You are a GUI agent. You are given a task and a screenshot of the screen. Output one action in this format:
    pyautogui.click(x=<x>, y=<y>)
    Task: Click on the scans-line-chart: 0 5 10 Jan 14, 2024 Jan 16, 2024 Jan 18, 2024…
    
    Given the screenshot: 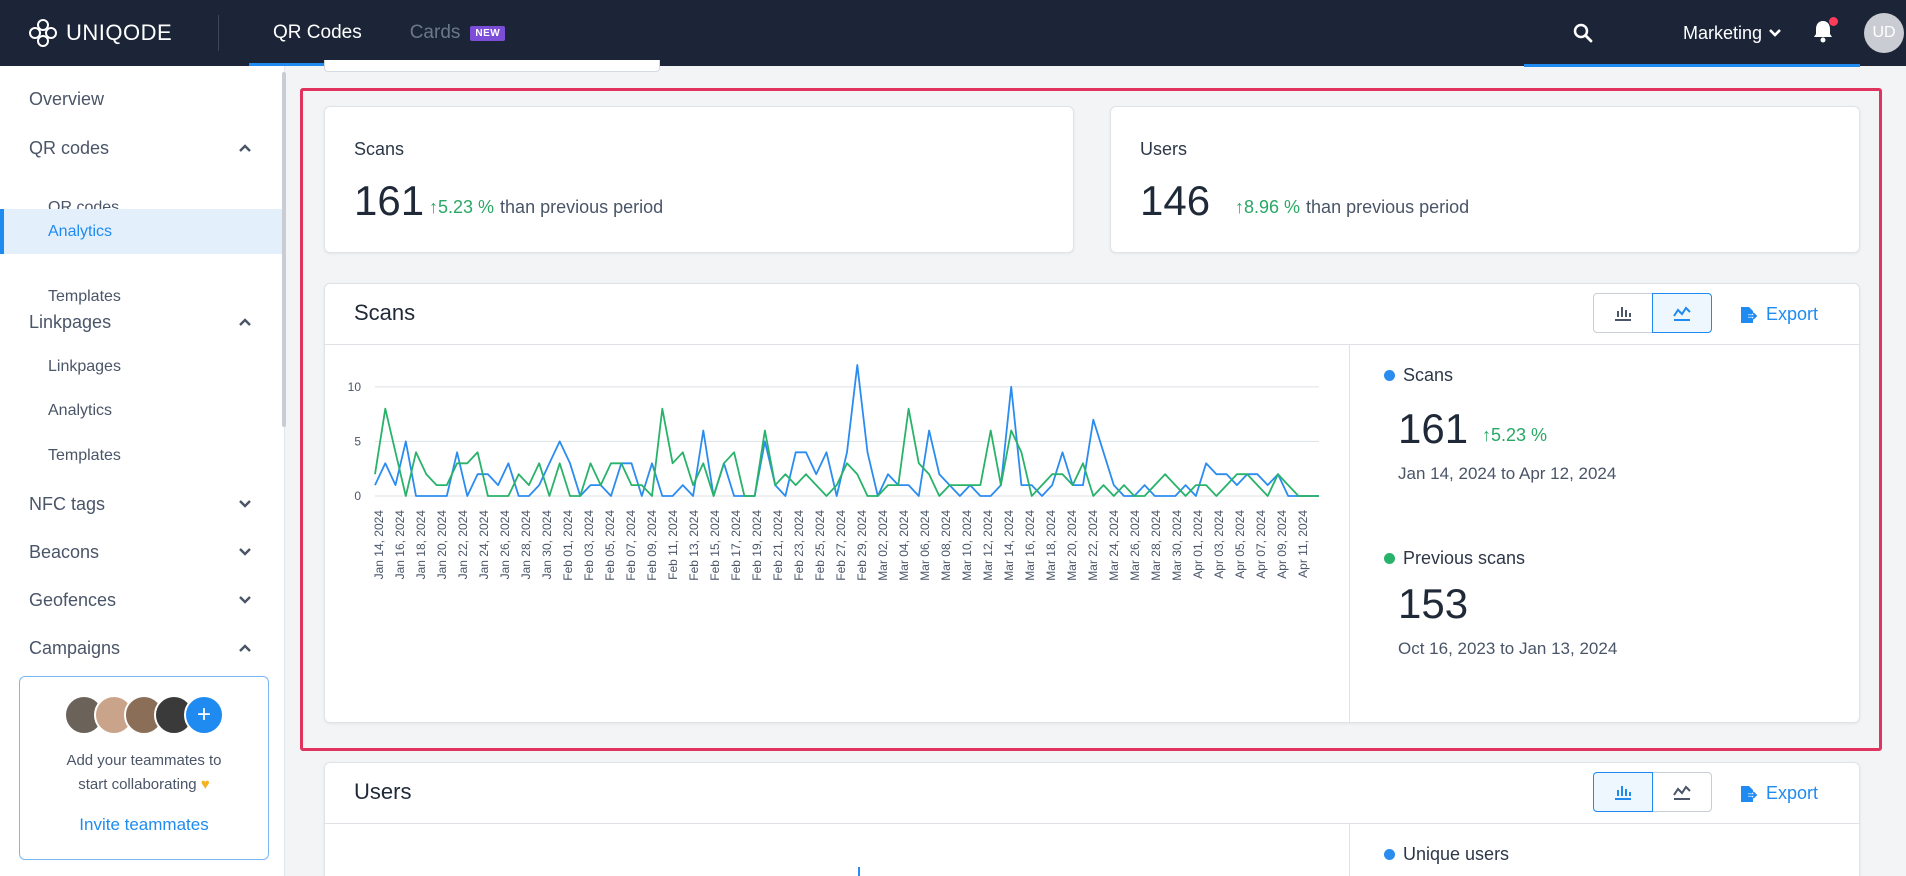 What is the action you would take?
    pyautogui.click(x=833, y=472)
    